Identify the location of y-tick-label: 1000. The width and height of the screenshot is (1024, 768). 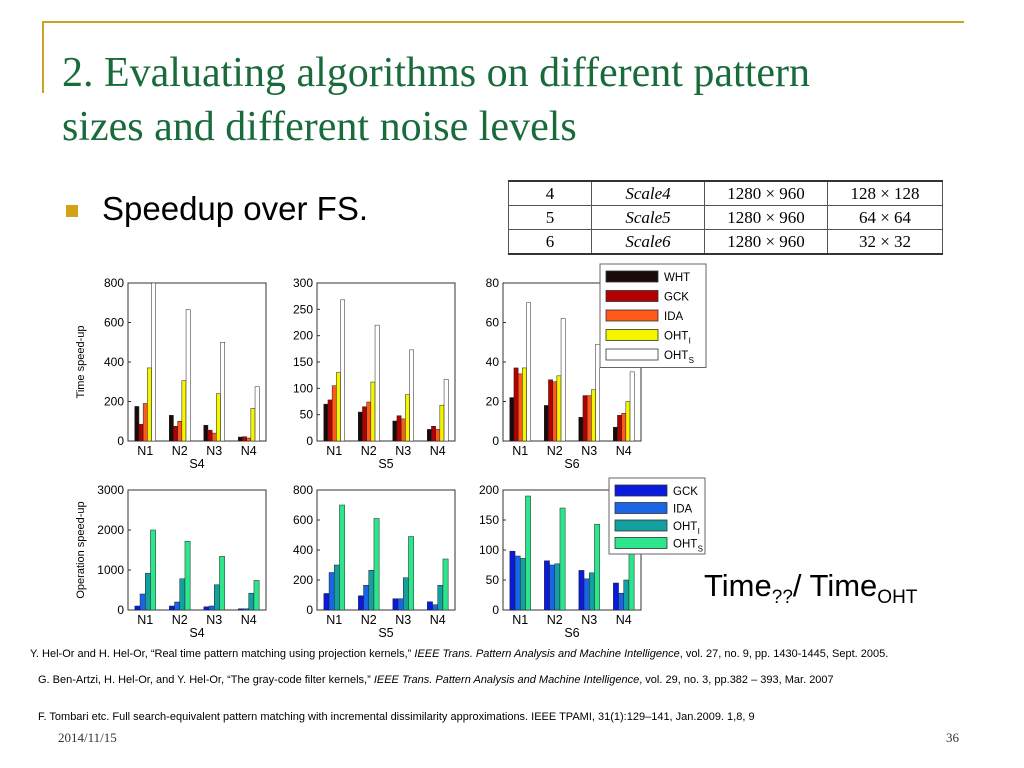
(110, 570).